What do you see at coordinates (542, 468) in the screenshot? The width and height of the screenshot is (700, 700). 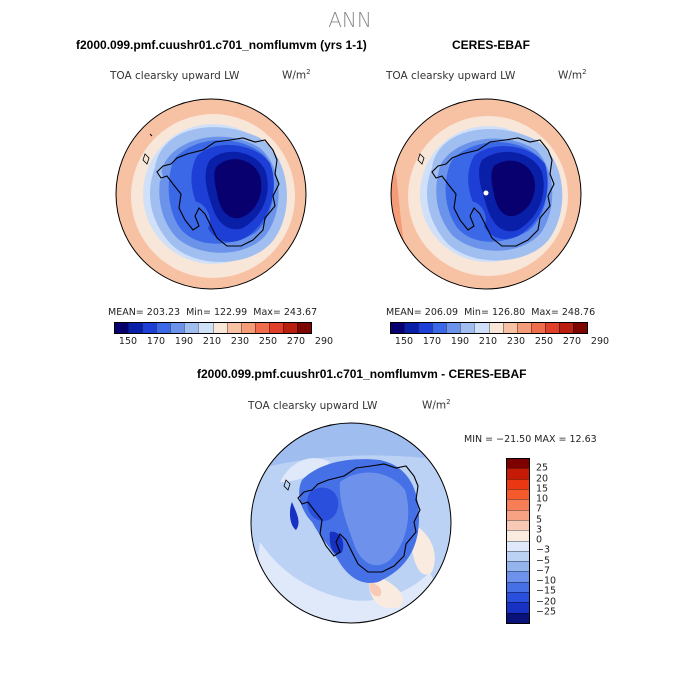 I see `panel-3-colorbar-label: 25` at bounding box center [542, 468].